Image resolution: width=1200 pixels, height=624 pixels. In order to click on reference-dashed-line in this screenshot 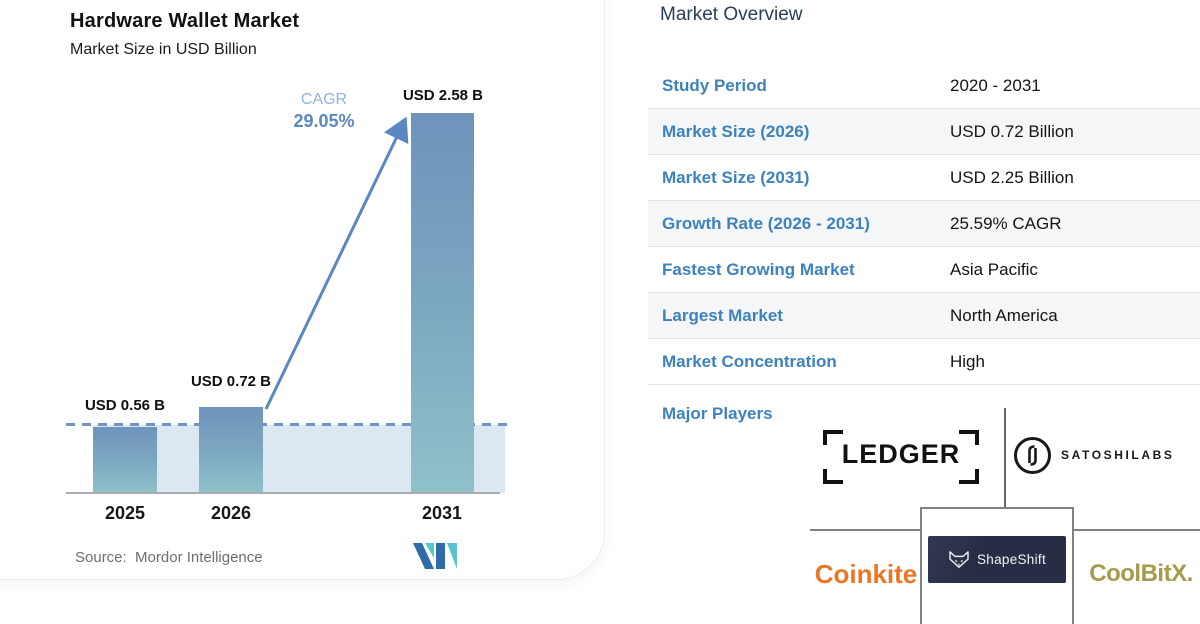, I will do `click(286, 424)`.